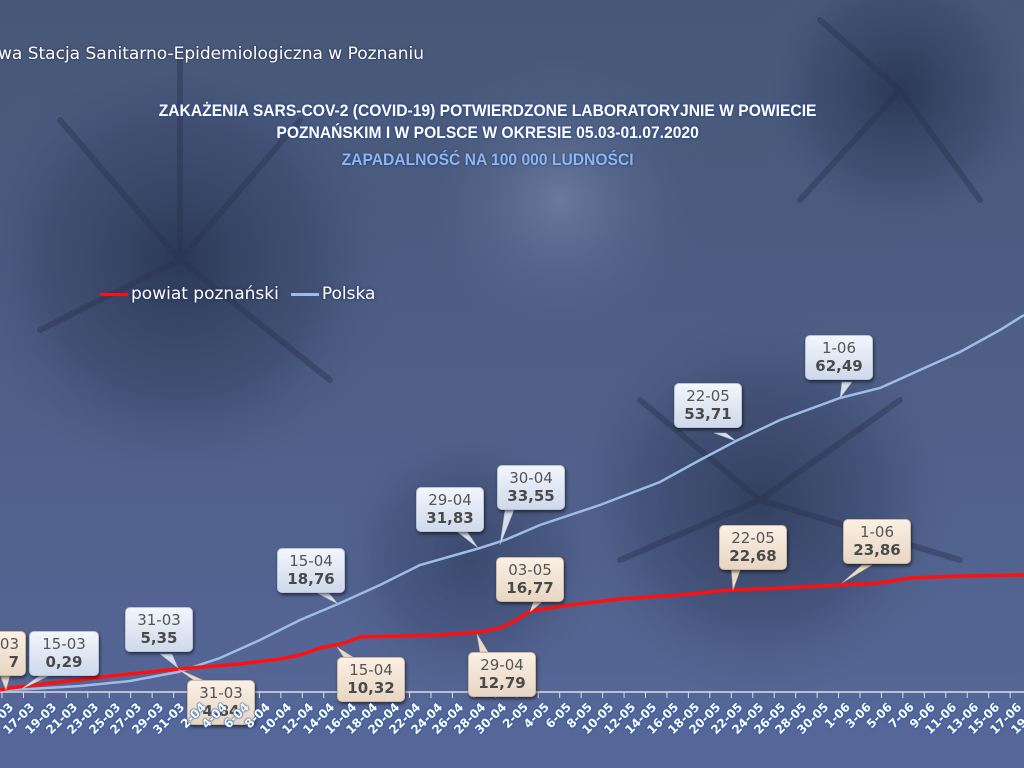  I want to click on callout-polska-29-04: 29-04 31,83, so click(450, 509).